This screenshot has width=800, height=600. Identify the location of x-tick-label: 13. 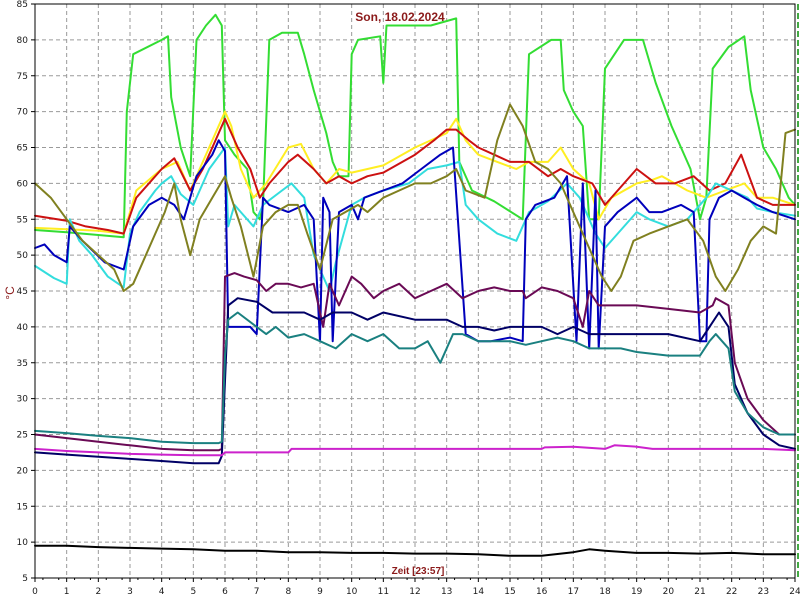
(446, 592).